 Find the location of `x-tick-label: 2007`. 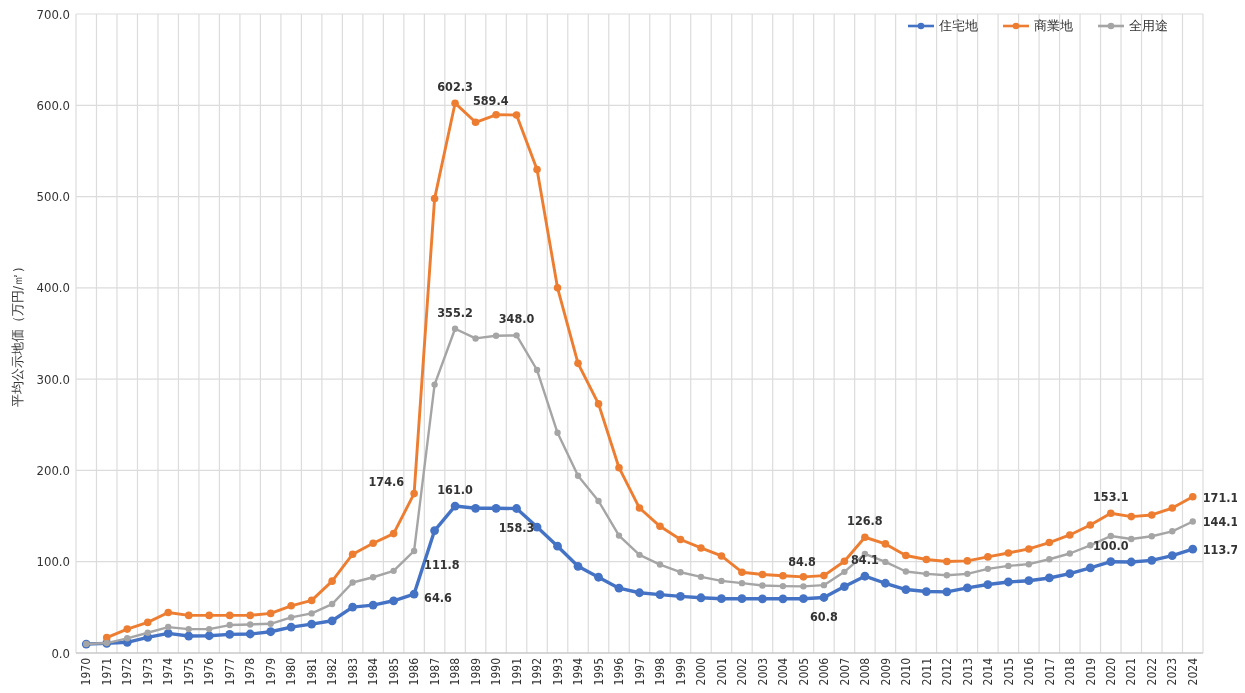

x-tick-label: 2007 is located at coordinates (844, 672).